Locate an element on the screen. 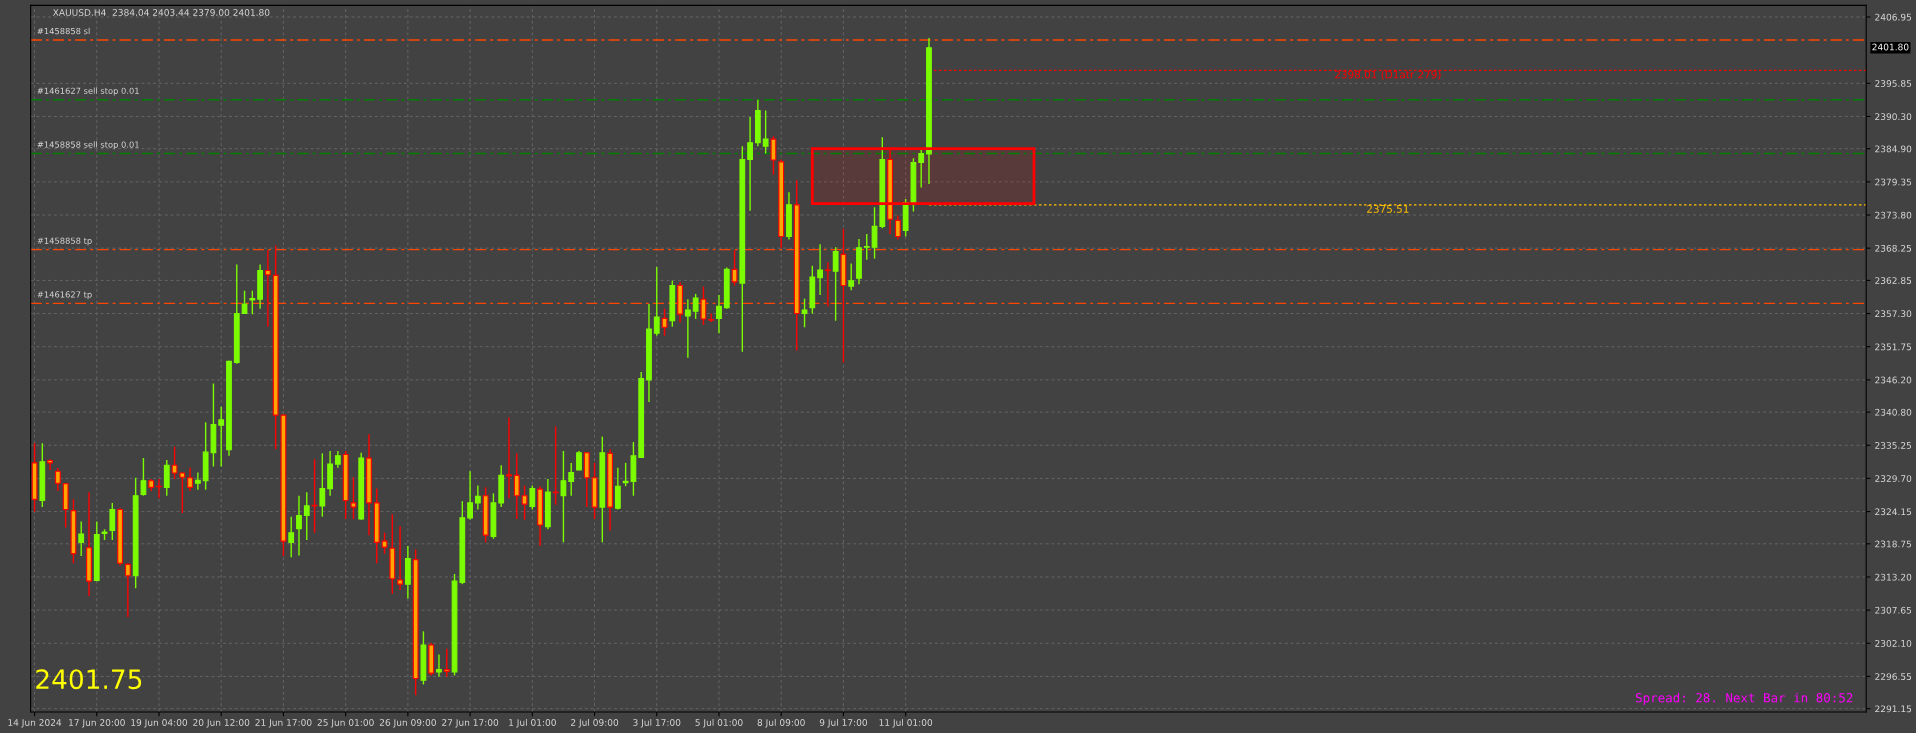 The height and width of the screenshot is (733, 1916). y-tick-label: 2291.15 is located at coordinates (1893, 709).